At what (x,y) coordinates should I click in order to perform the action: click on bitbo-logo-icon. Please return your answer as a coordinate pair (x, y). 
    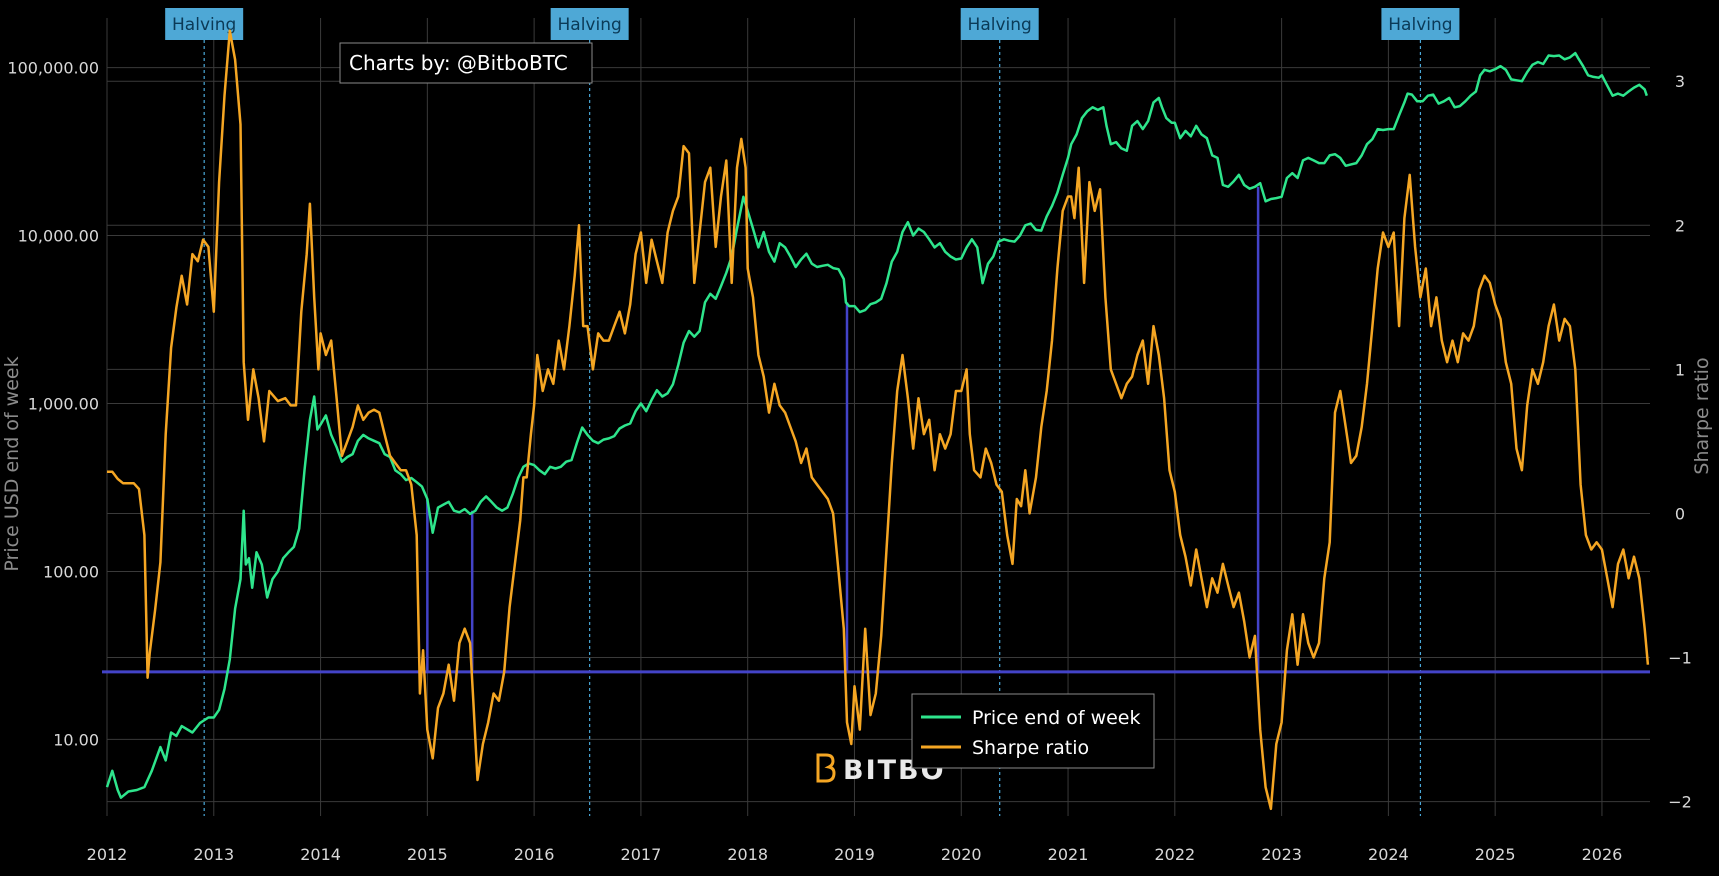
    Looking at the image, I should click on (826, 768).